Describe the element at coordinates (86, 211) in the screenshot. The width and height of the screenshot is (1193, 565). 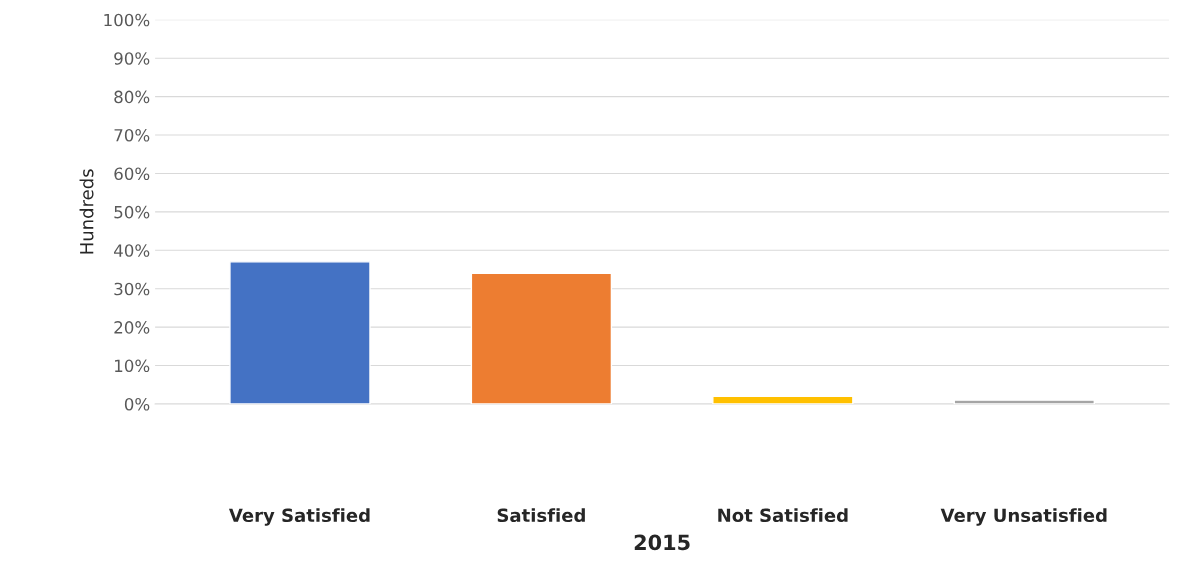
I see `y-axis-title: Hundreds` at that location.